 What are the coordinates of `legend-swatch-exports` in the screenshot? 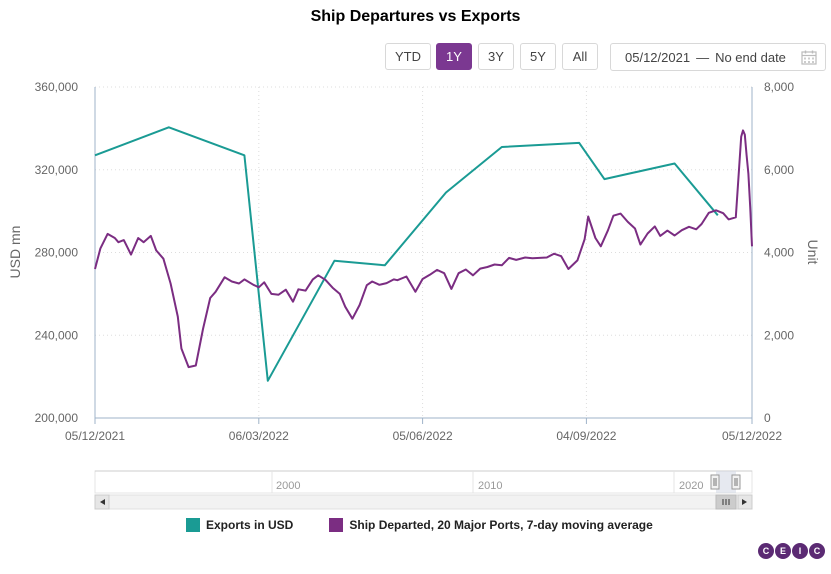 It's located at (193, 525).